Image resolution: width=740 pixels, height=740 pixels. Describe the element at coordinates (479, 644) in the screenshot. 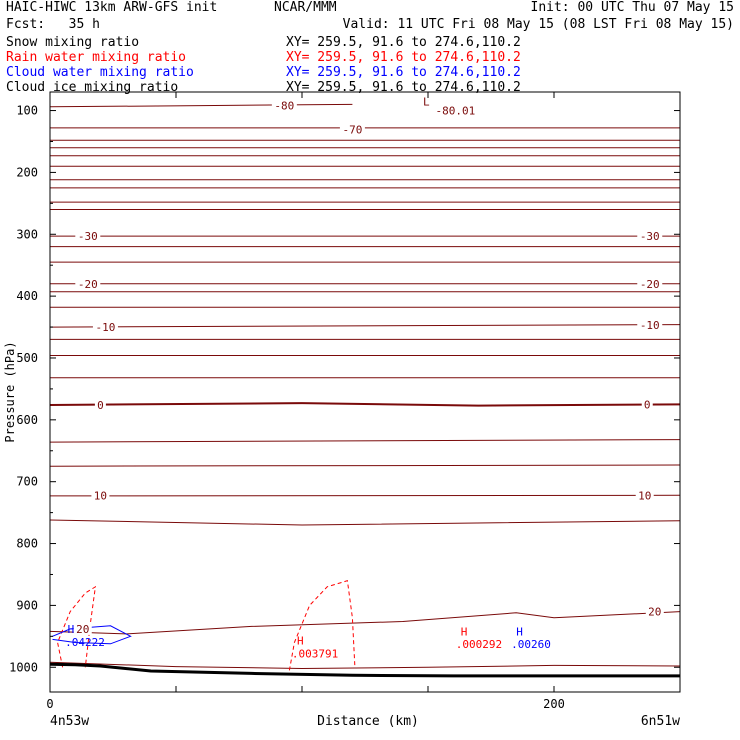

I see `extremum-annotation: .000292` at that location.